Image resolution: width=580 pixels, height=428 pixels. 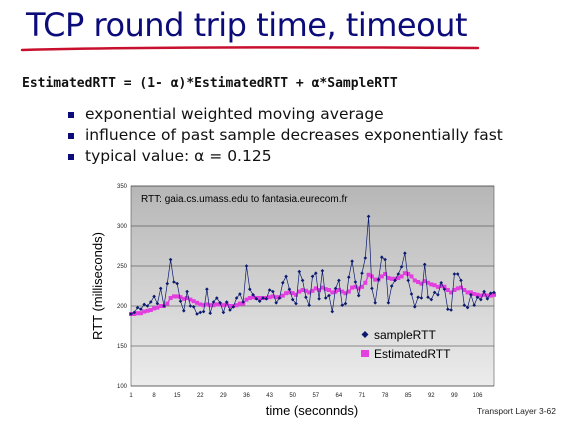 What do you see at coordinates (122, 267) in the screenshot?
I see `y-tick-label: 250` at bounding box center [122, 267].